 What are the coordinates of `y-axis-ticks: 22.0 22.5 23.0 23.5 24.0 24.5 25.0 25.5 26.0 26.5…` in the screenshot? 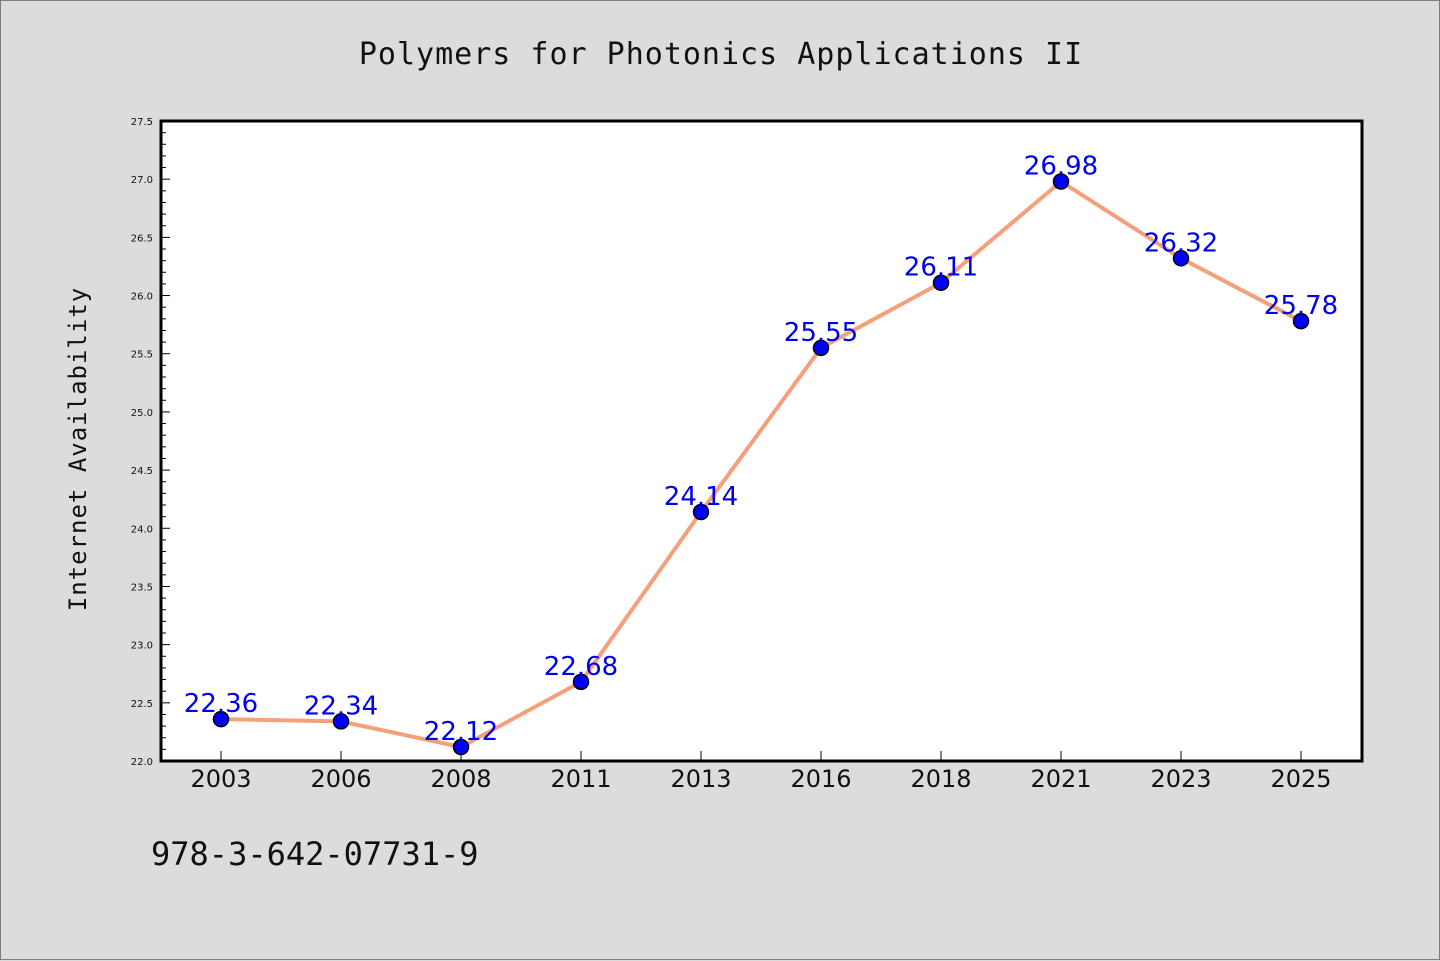 It's located at (150, 442).